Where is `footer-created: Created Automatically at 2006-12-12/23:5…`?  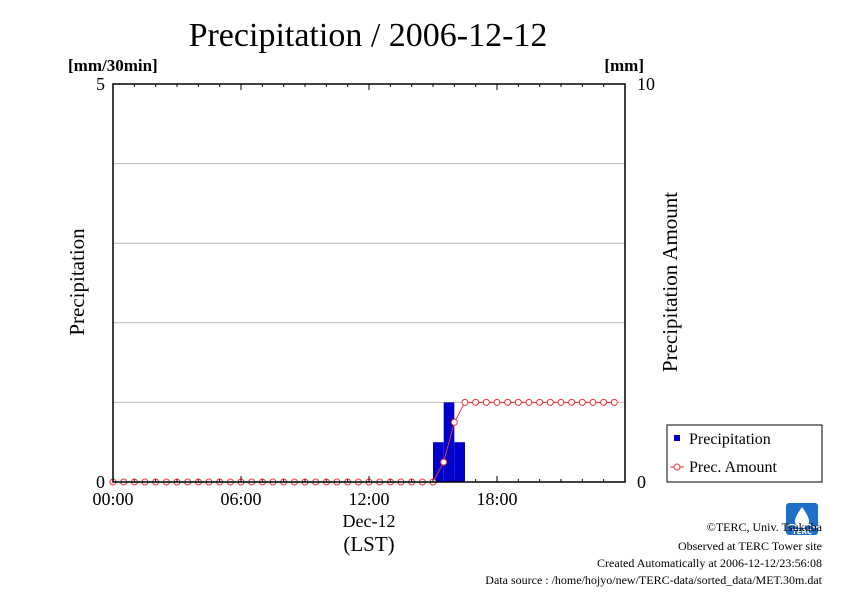 footer-created: Created Automatically at 2006-12-12/23:5… is located at coordinates (709, 563).